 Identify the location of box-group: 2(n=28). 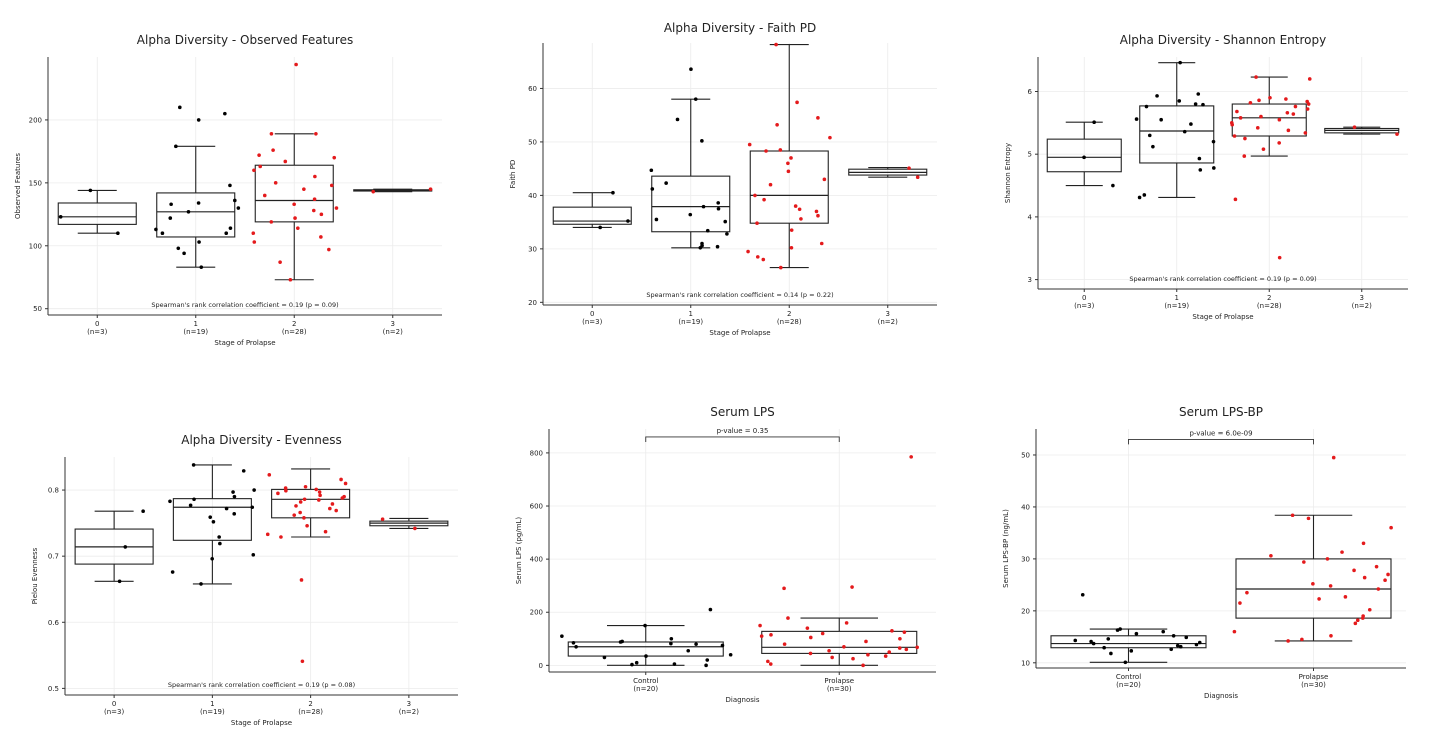
(789, 184).